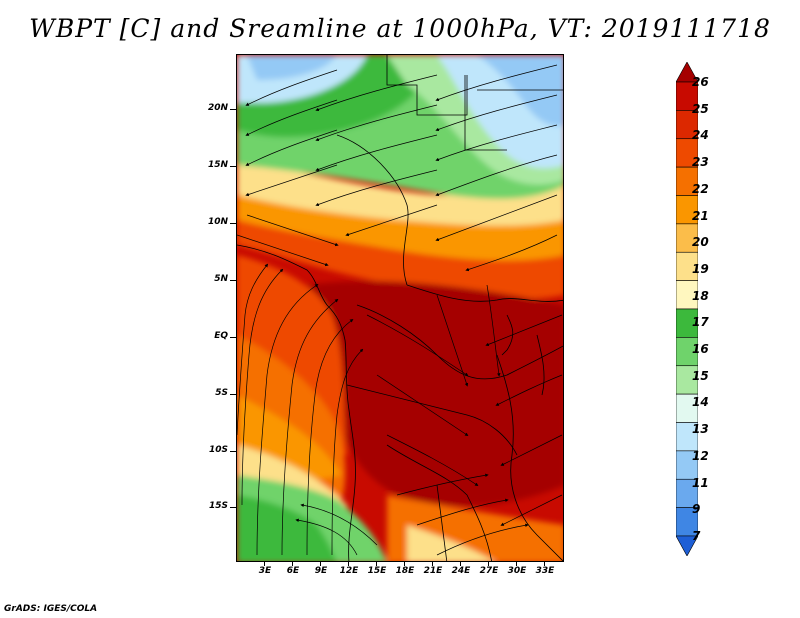 The width and height of the screenshot is (800, 618). I want to click on lat-label: 5N, so click(221, 279).